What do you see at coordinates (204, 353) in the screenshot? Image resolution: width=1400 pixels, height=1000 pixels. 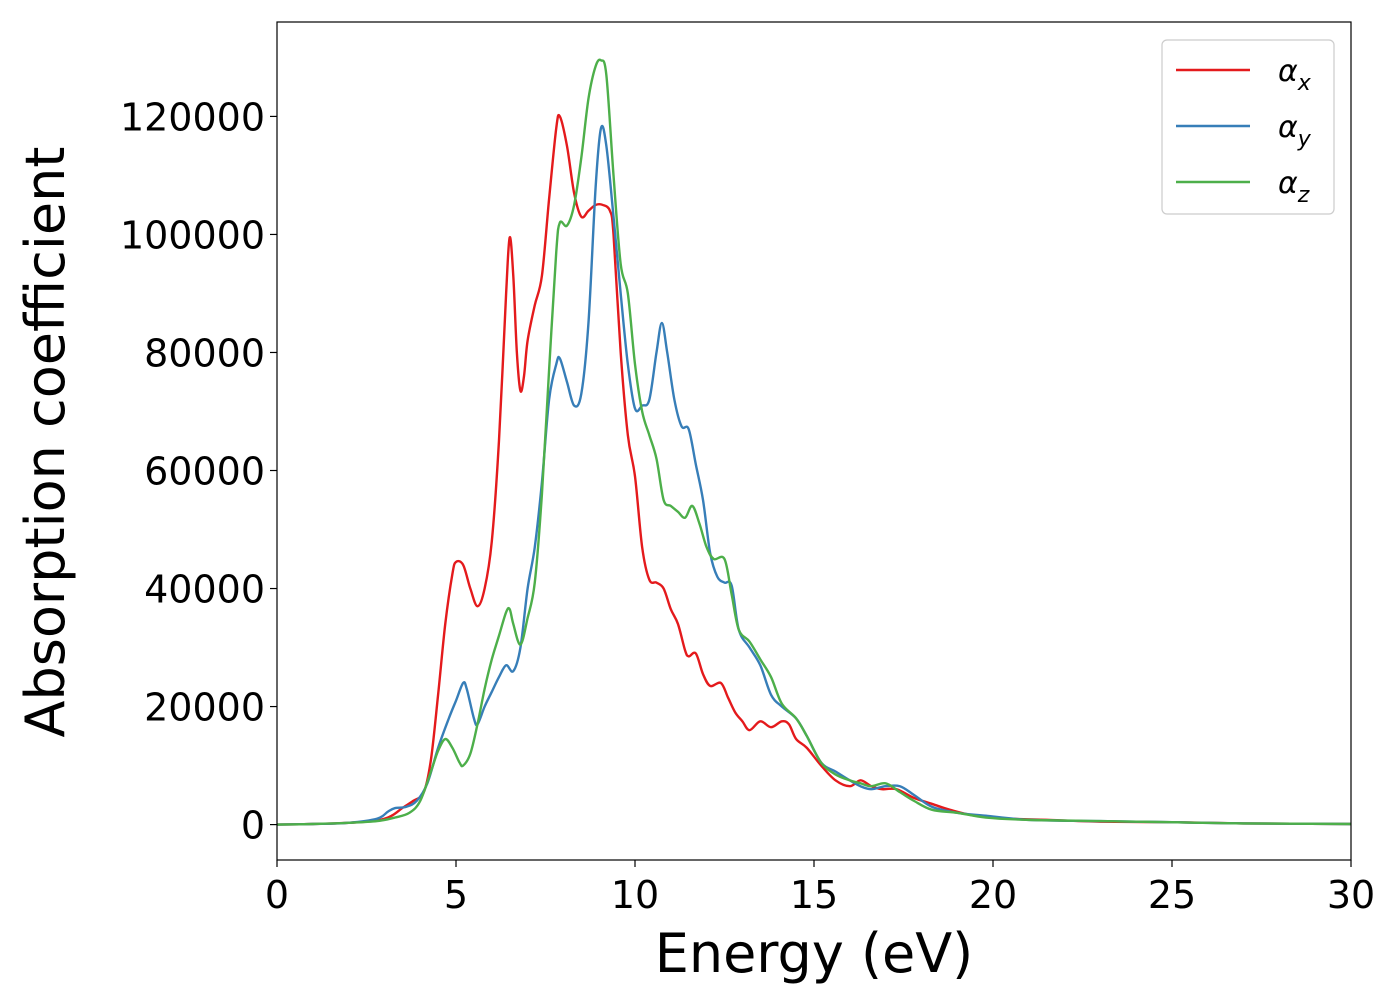 I see `y-tick-label: 80000` at bounding box center [204, 353].